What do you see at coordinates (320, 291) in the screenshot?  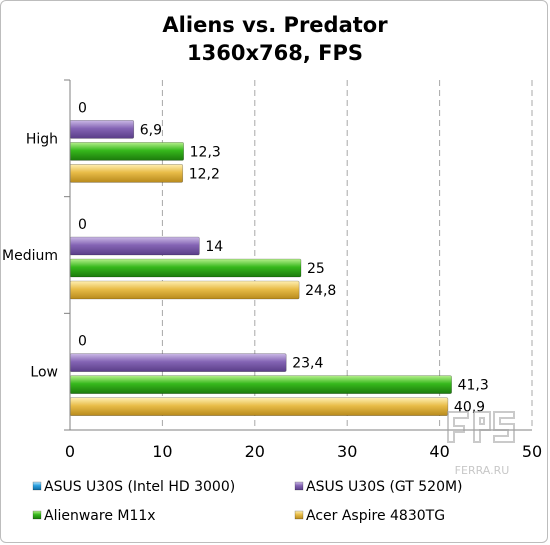 I see `data-label: 24,8` at bounding box center [320, 291].